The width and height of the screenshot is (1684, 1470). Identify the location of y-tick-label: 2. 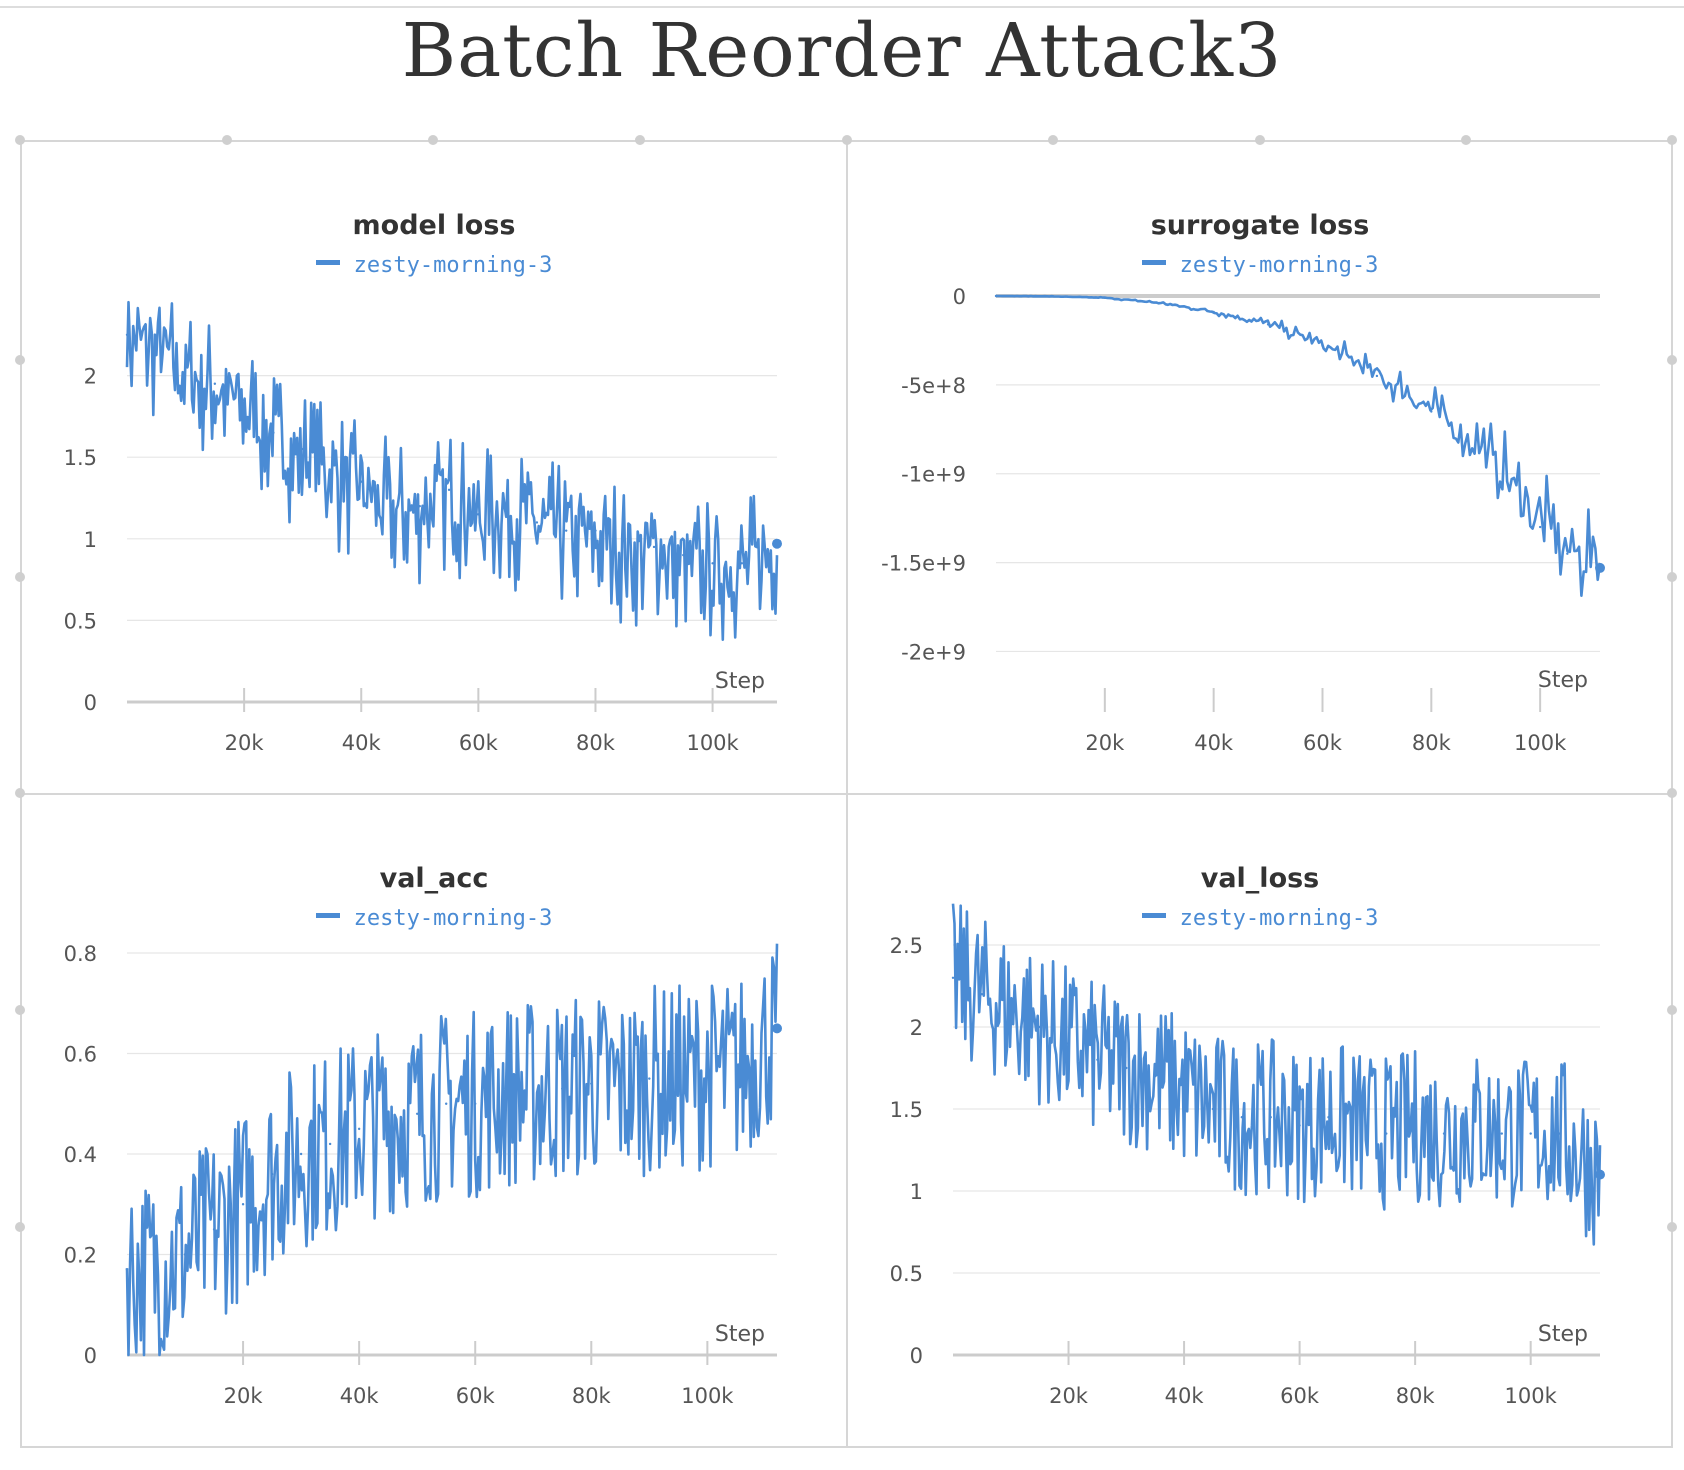
(90, 377).